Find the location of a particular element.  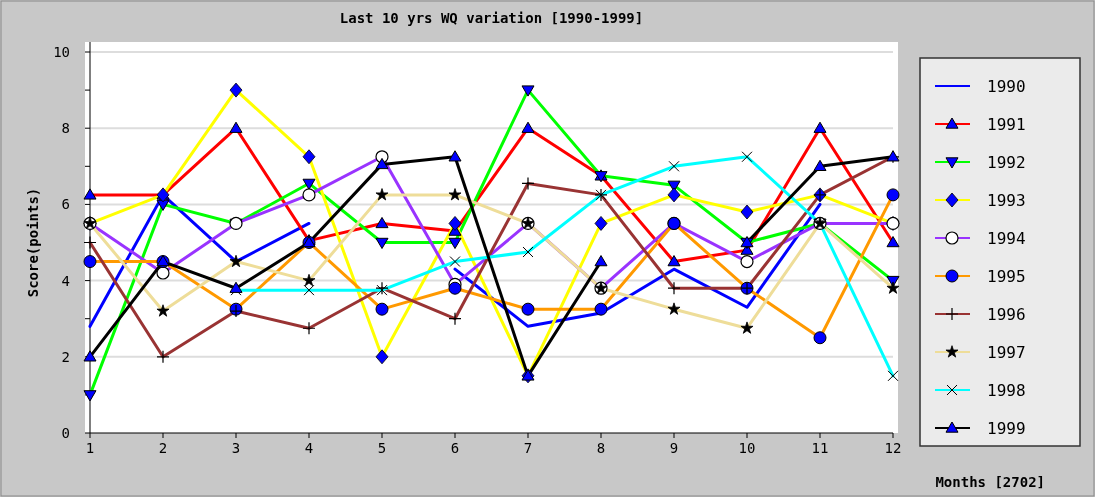

x-tick-label: 7 is located at coordinates (528, 448).